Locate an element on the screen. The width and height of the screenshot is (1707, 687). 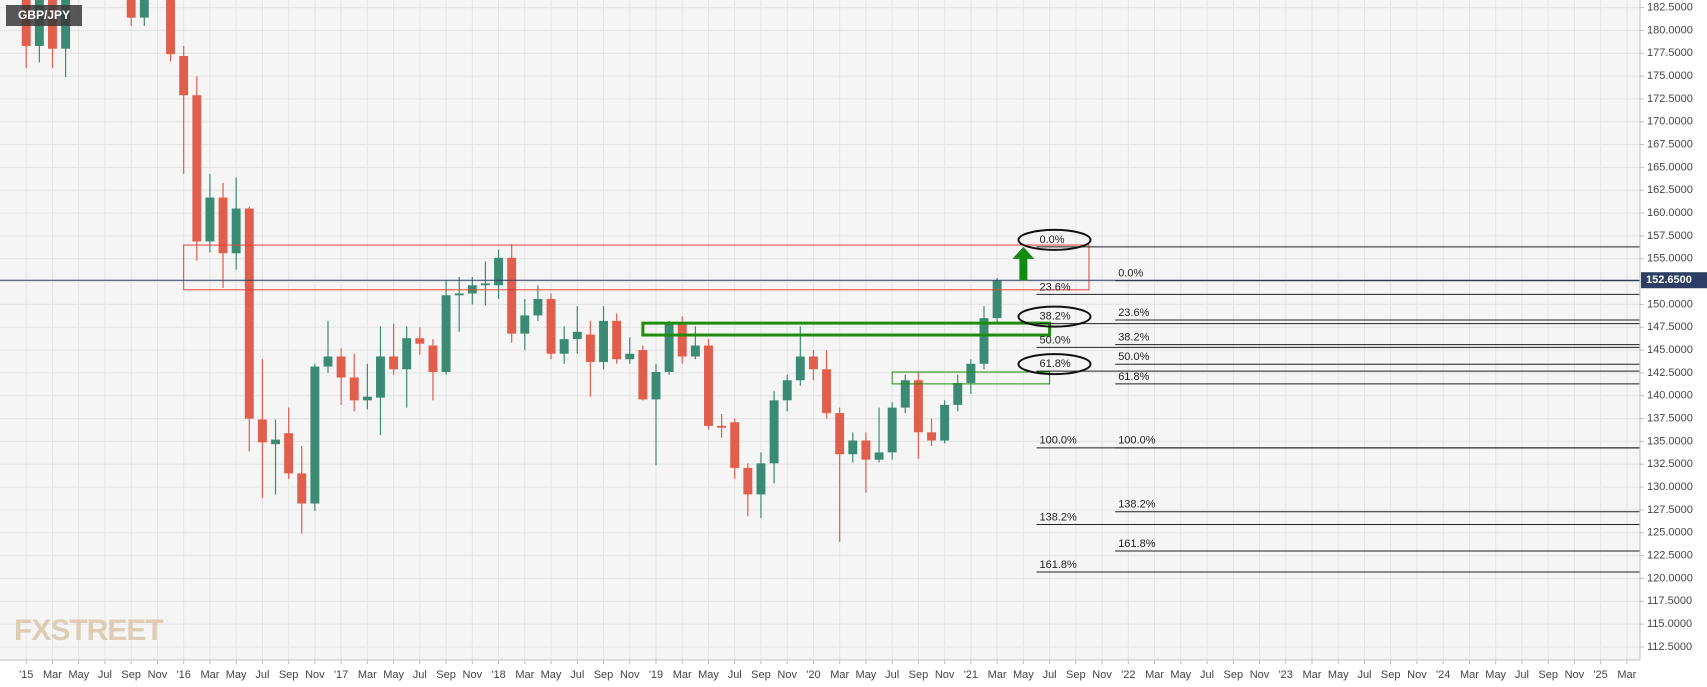
y-tick-label: 165.0000 is located at coordinates (1670, 167).